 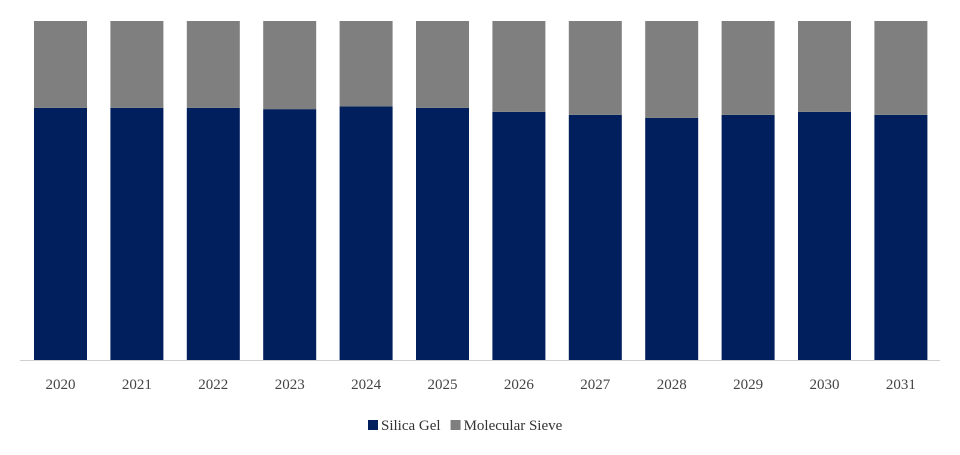 What do you see at coordinates (290, 234) in the screenshot?
I see `bar-silica-gel-2023` at bounding box center [290, 234].